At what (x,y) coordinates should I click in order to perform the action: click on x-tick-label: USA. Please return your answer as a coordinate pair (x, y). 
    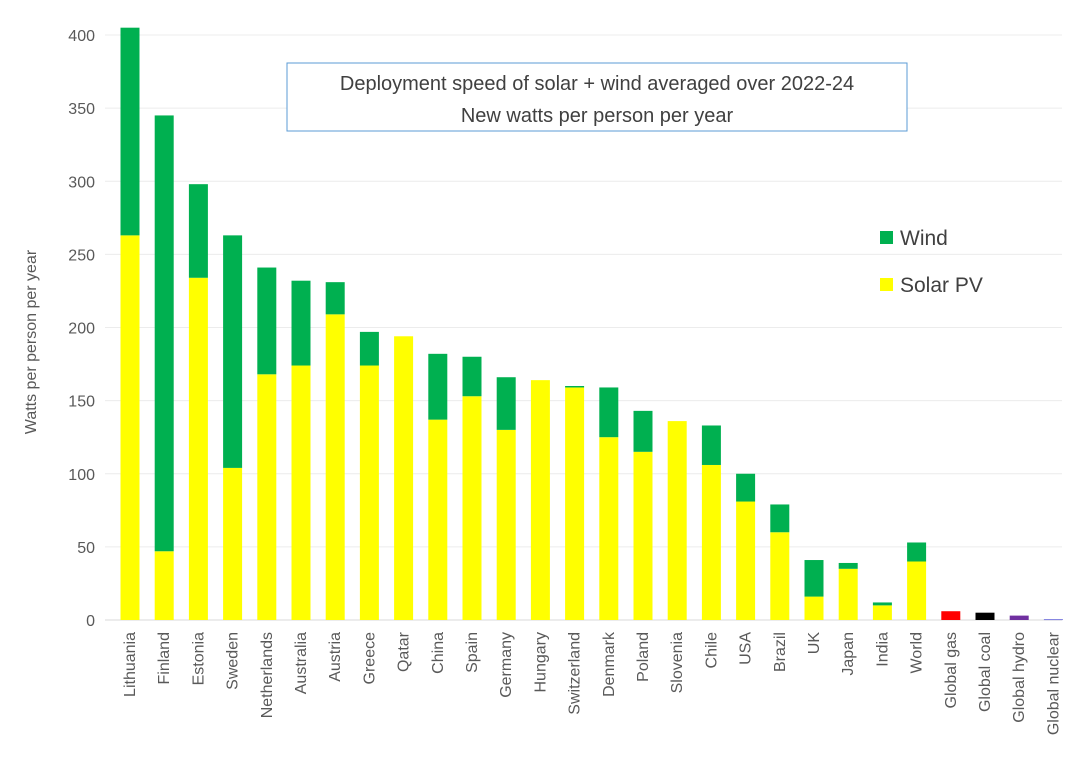
    Looking at the image, I should click on (746, 648).